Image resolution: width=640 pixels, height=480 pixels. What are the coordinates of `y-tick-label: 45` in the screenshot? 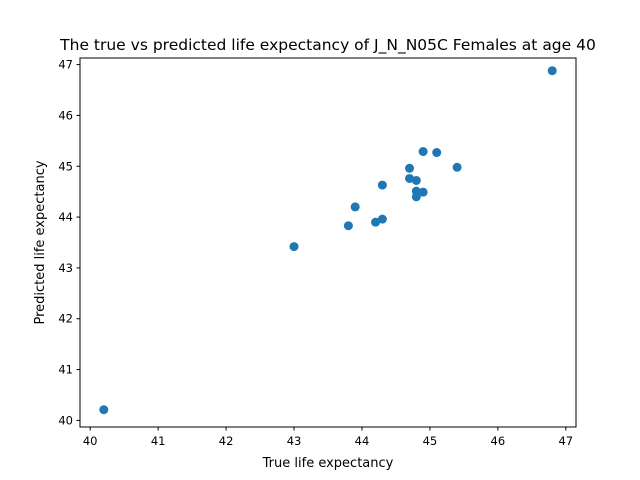 It's located at (65, 166).